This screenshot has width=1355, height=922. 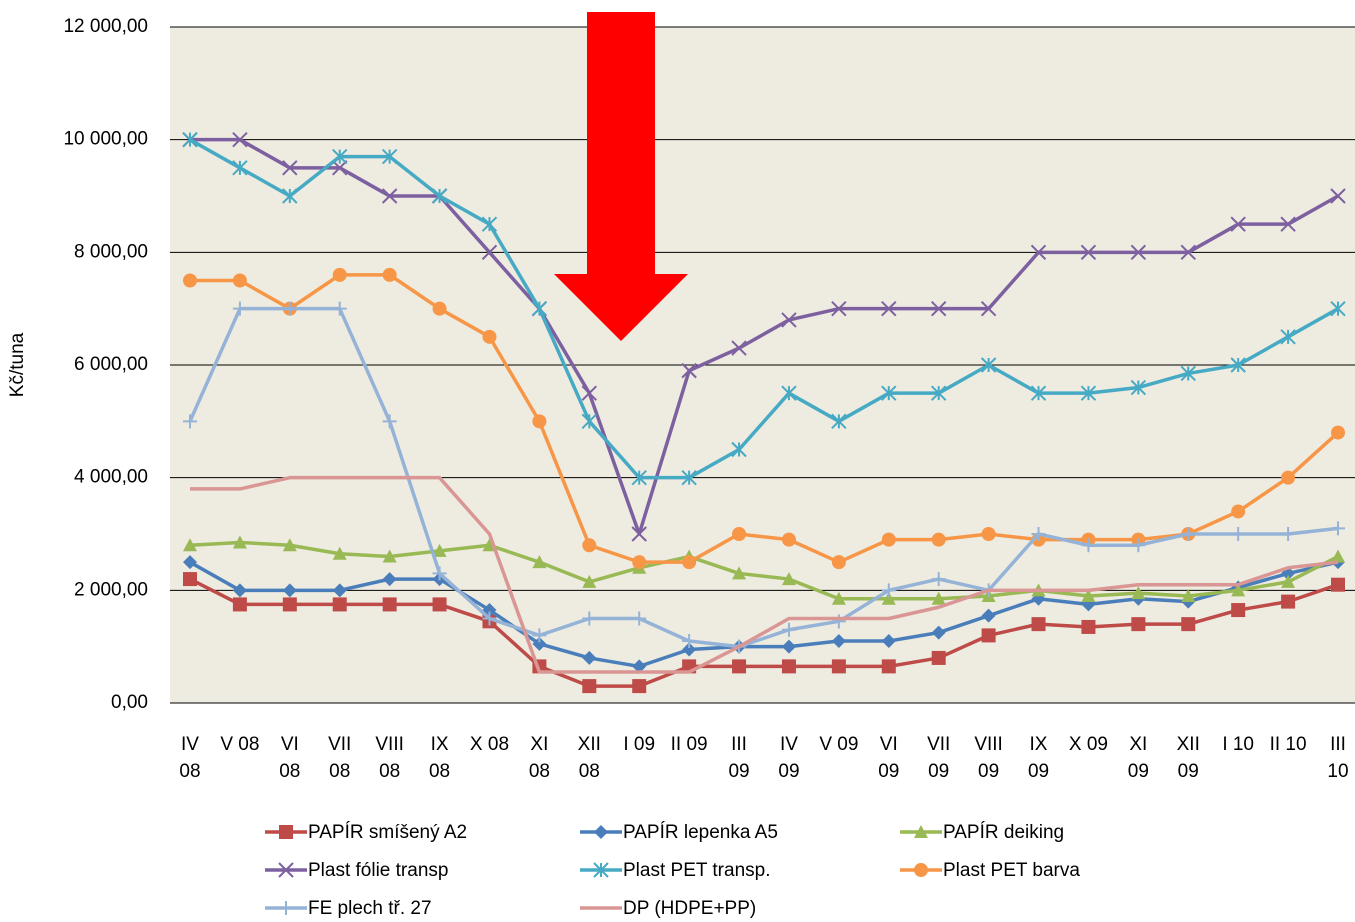 What do you see at coordinates (1088, 744) in the screenshot?
I see `x-tick-label: X 09` at bounding box center [1088, 744].